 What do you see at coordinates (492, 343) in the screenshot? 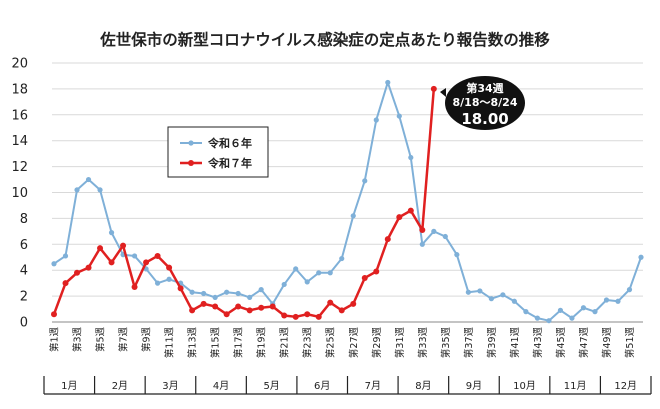
I see `x-tick-label-39: 第39週` at bounding box center [492, 343].